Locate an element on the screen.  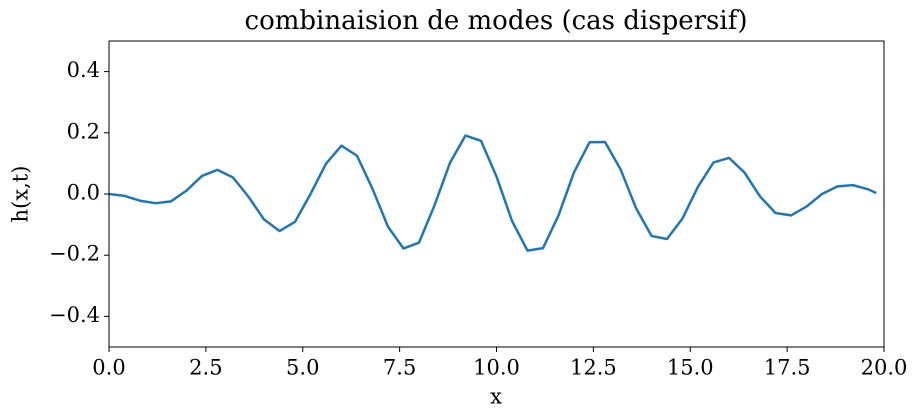
x-tick-label: 15.0 is located at coordinates (690, 368).